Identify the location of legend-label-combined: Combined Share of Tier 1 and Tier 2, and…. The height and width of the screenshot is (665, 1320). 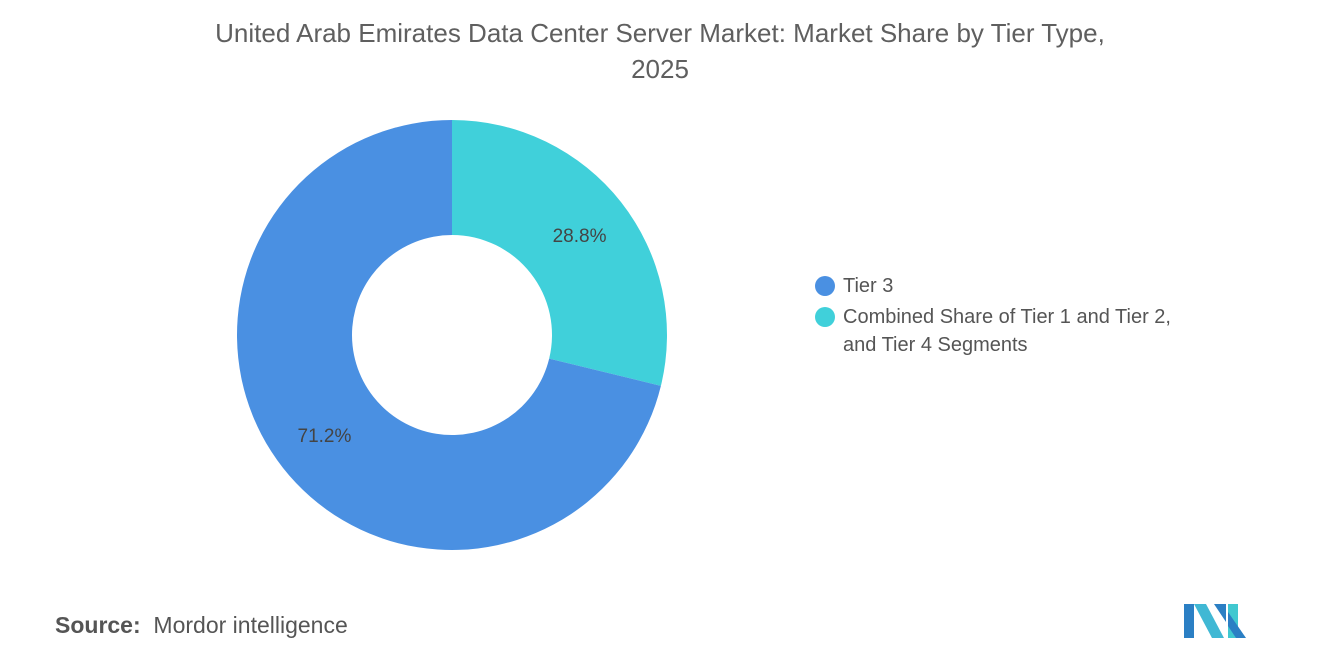
(1007, 331).